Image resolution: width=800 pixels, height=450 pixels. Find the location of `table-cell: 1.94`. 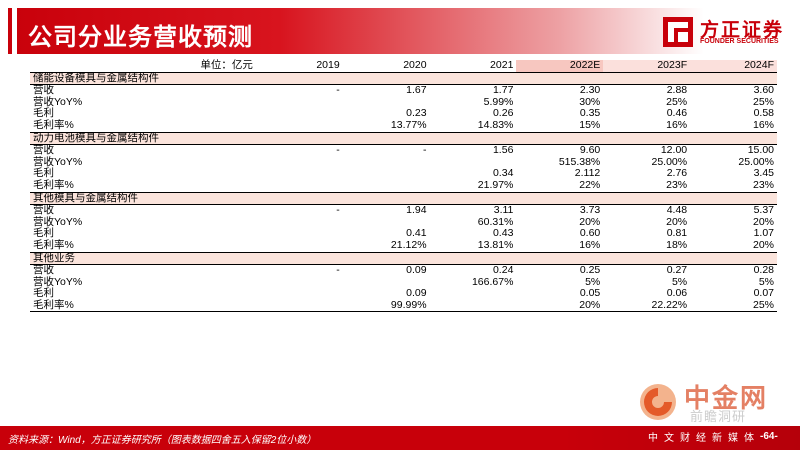

table-cell: 1.94 is located at coordinates (416, 210).